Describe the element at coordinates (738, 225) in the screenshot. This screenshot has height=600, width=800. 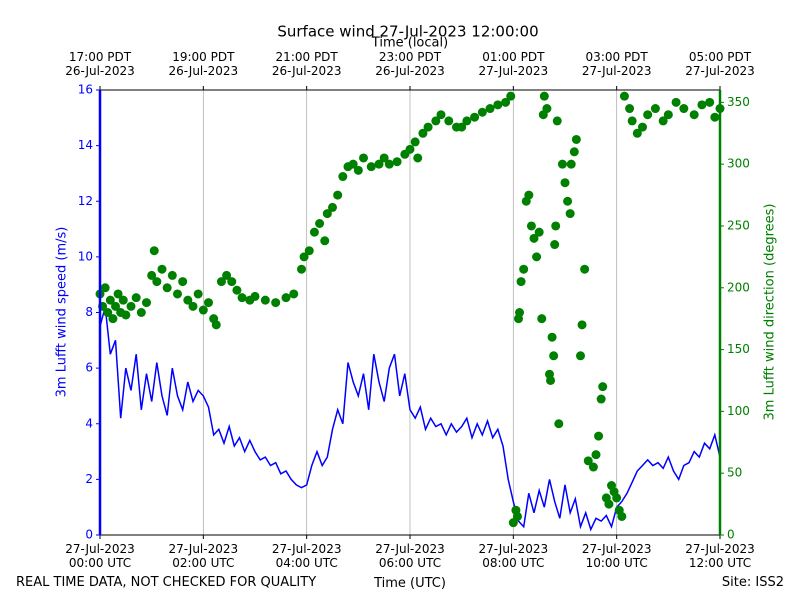
I see `y2-tick-label: 250` at that location.